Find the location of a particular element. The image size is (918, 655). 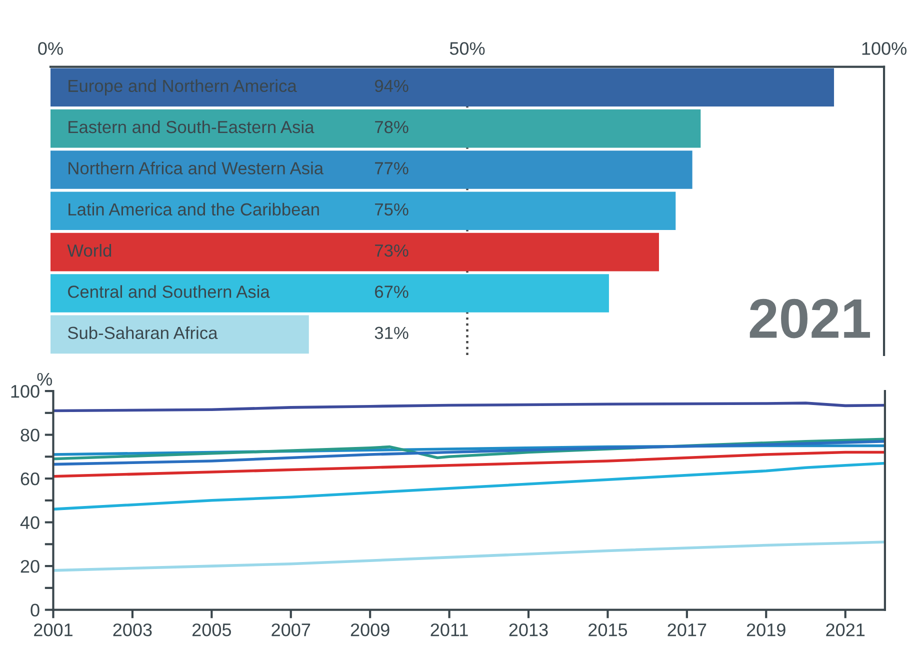

x-tick-label: 2019 is located at coordinates (766, 629).